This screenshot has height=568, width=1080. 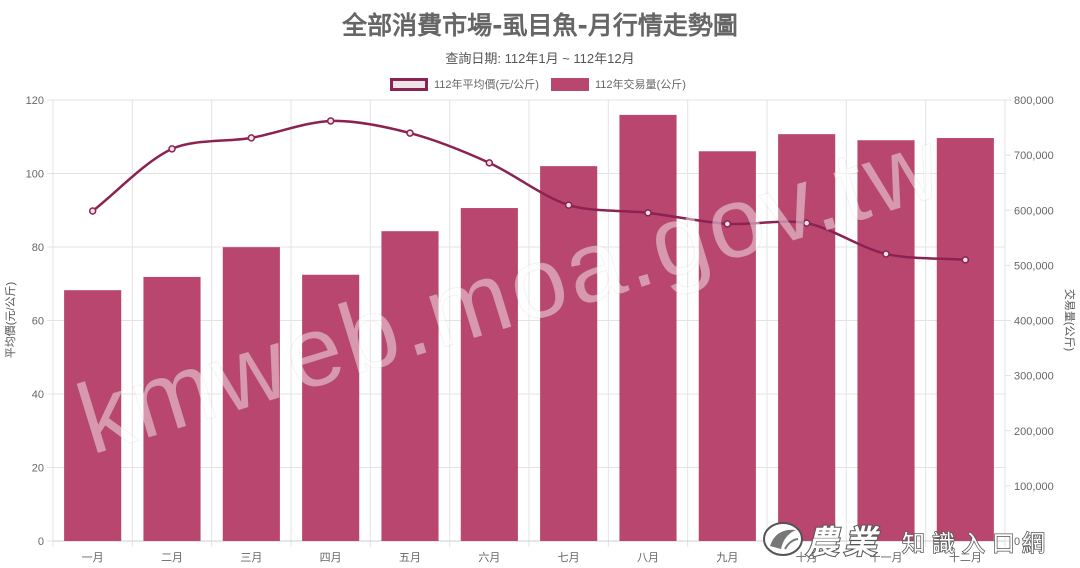 I want to click on legend-item-volume: 112年交易量(公斤), so click(x=618, y=84).